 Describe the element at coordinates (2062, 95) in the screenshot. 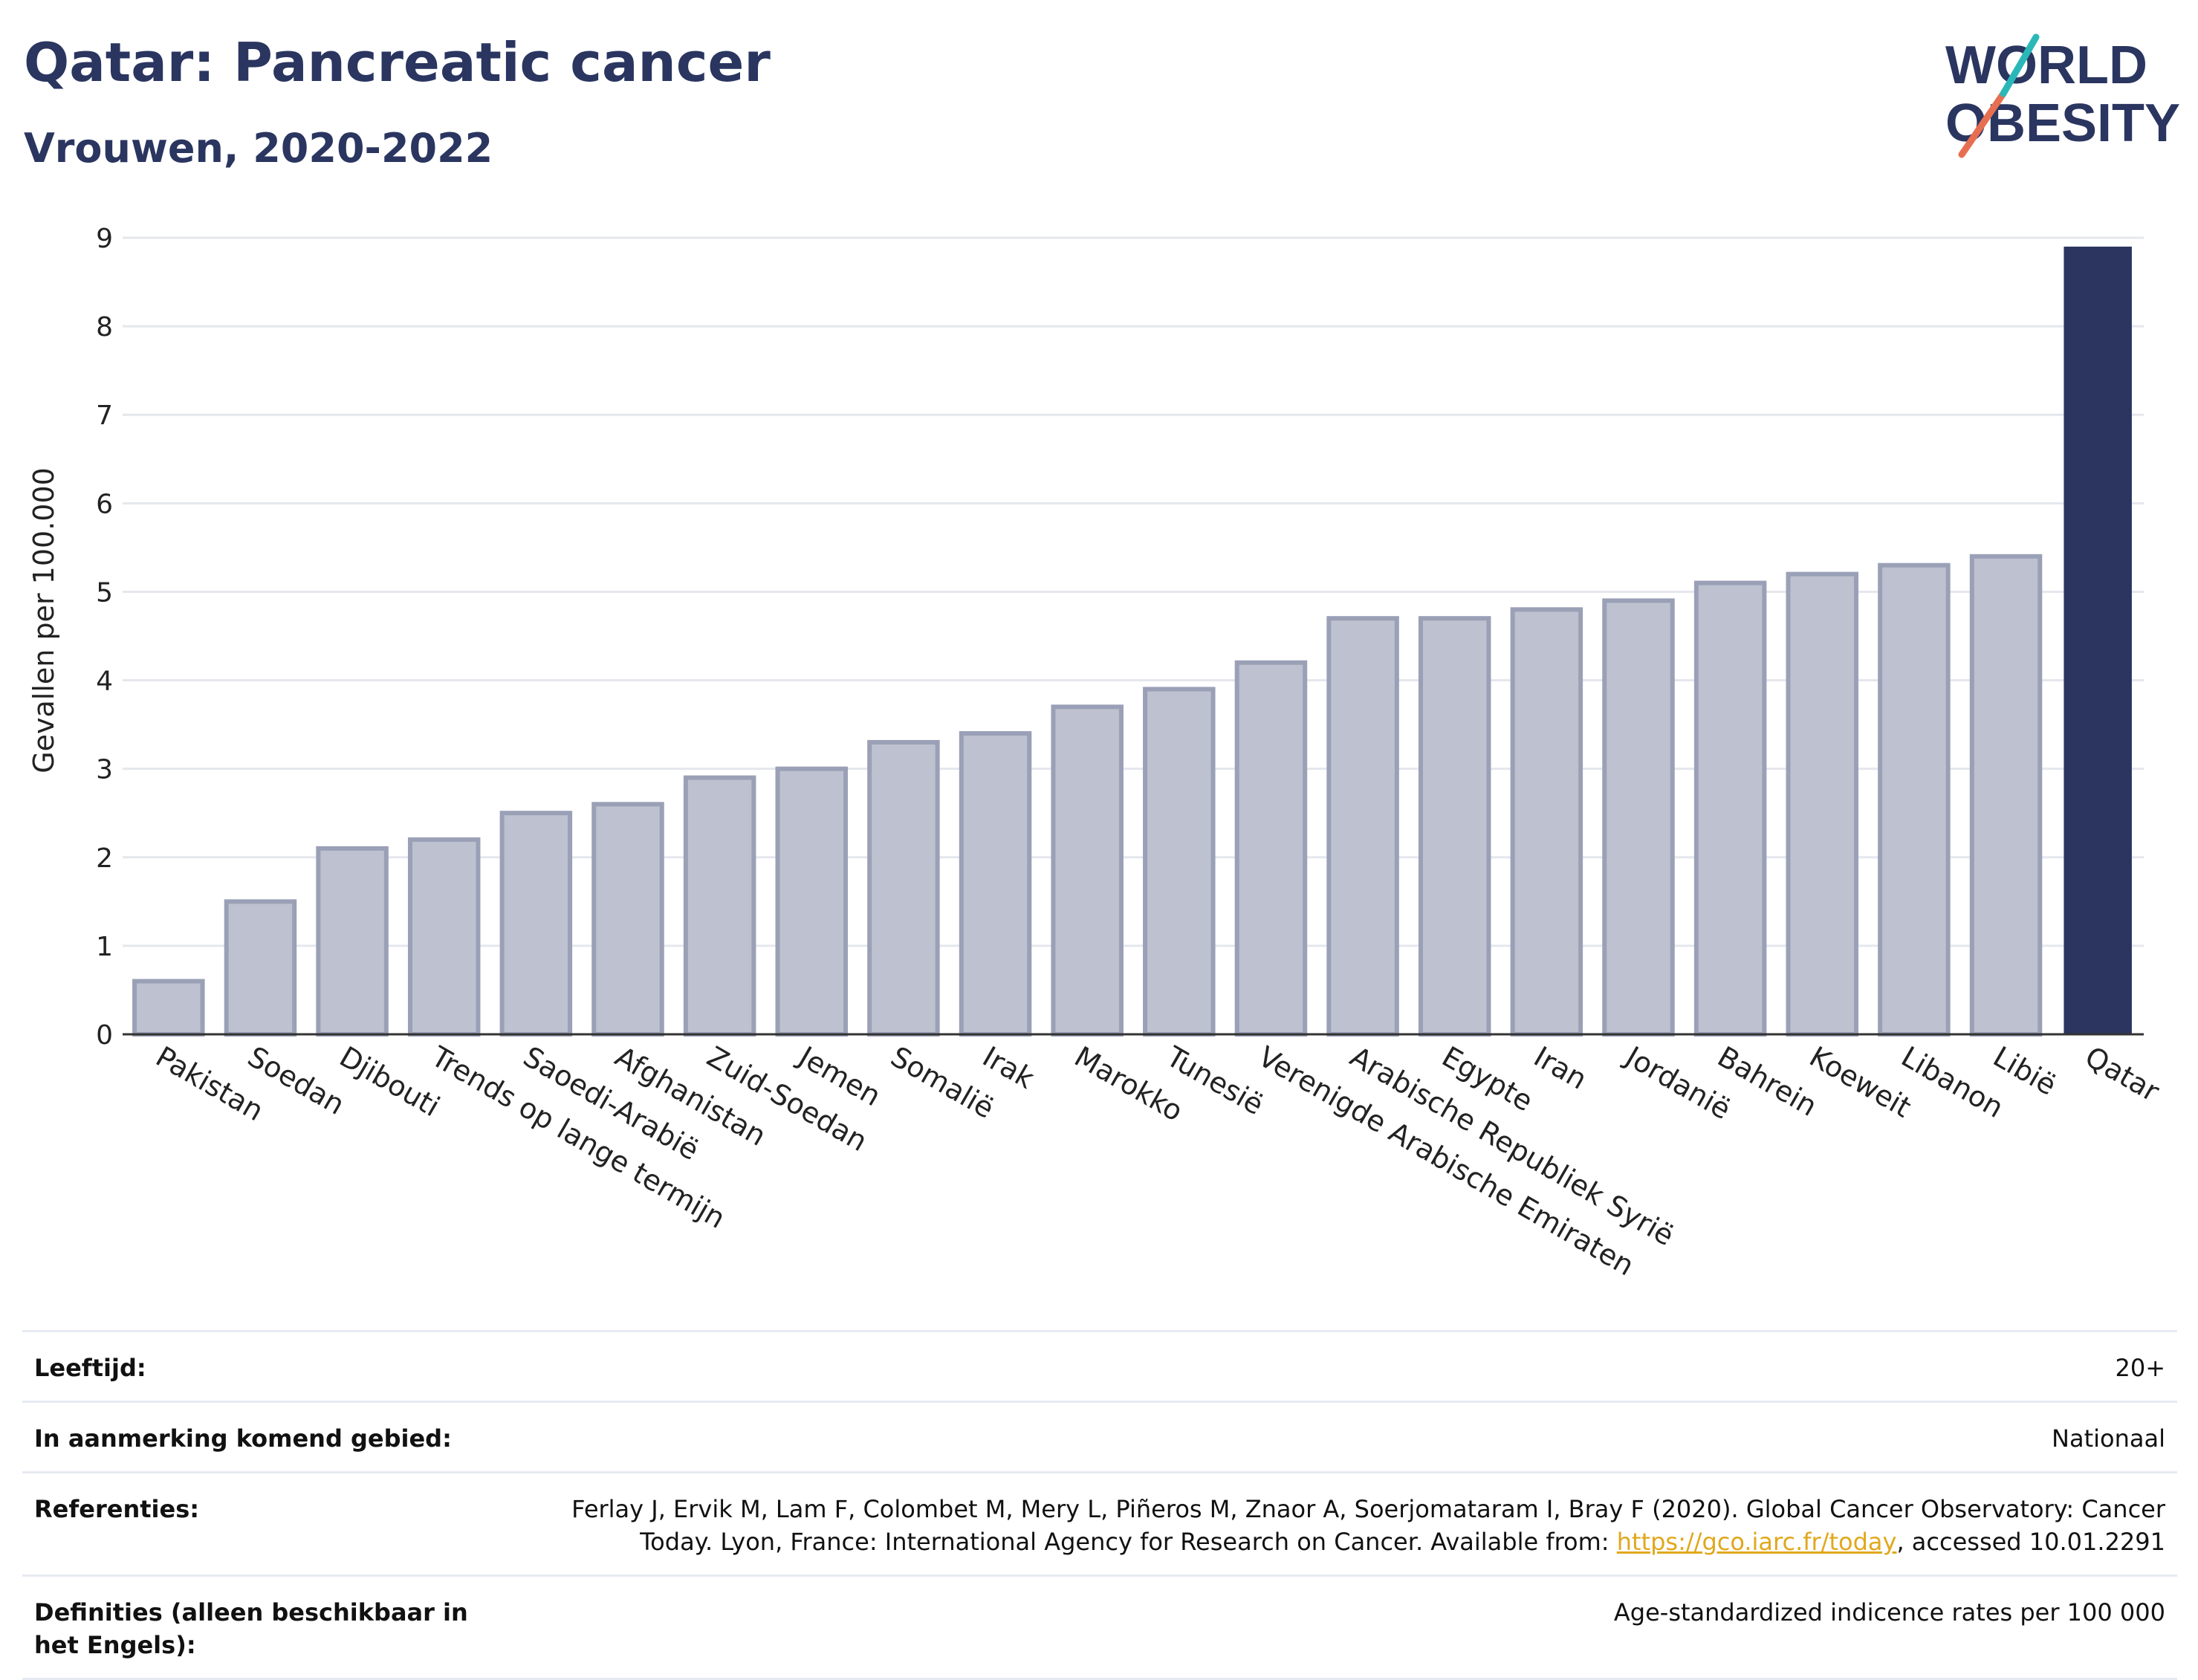

I see `world-obesity-logo: WORLD OBESITY` at that location.